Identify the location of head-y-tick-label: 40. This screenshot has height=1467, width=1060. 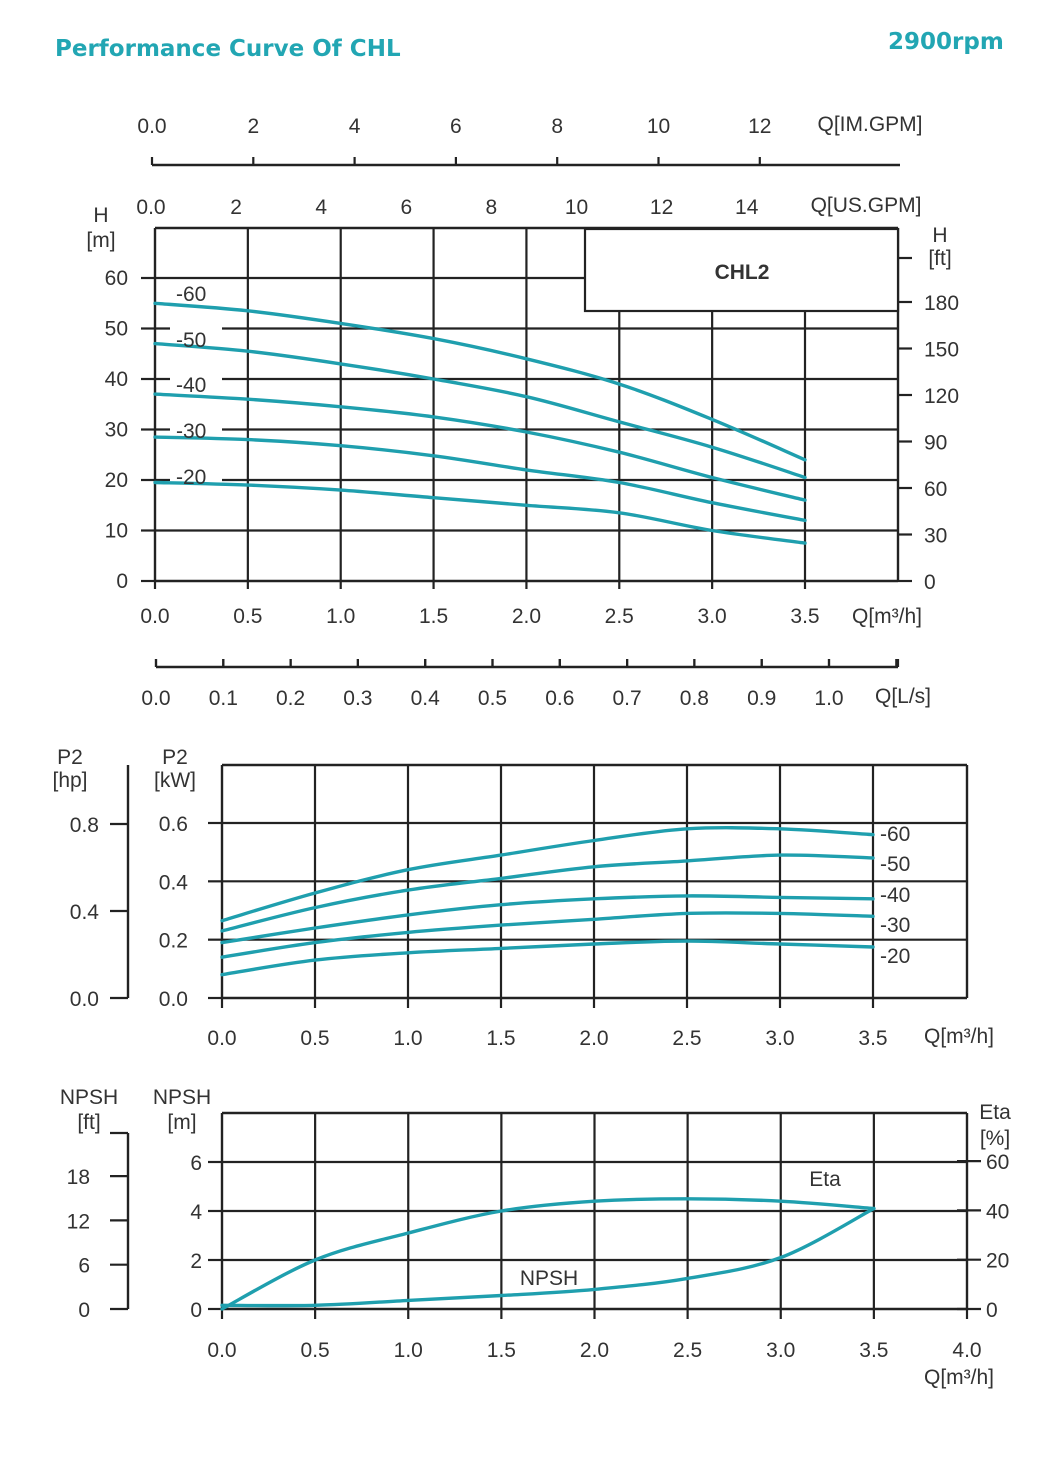
(116, 379).